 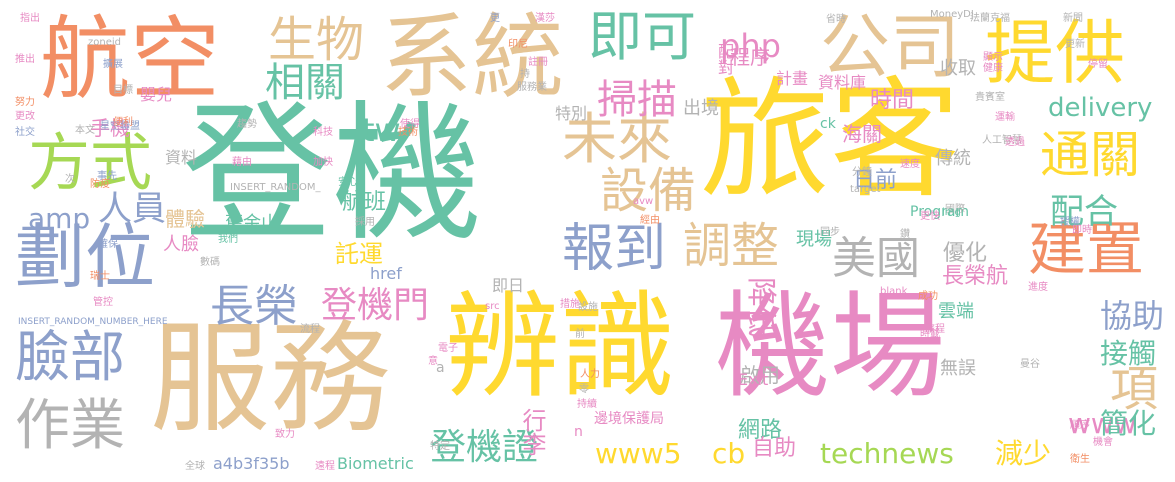 What do you see at coordinates (729, 453) in the screenshot?
I see `cloud-word: cb` at bounding box center [729, 453].